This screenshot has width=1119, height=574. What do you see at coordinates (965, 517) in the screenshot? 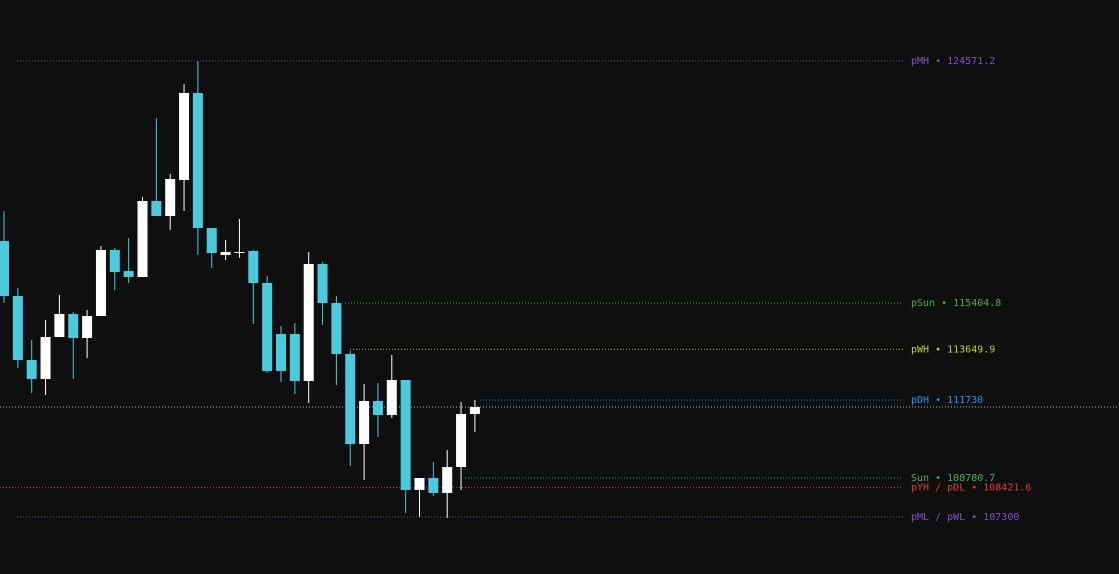
I see `level-label: pML / pWL • 107300` at bounding box center [965, 517].